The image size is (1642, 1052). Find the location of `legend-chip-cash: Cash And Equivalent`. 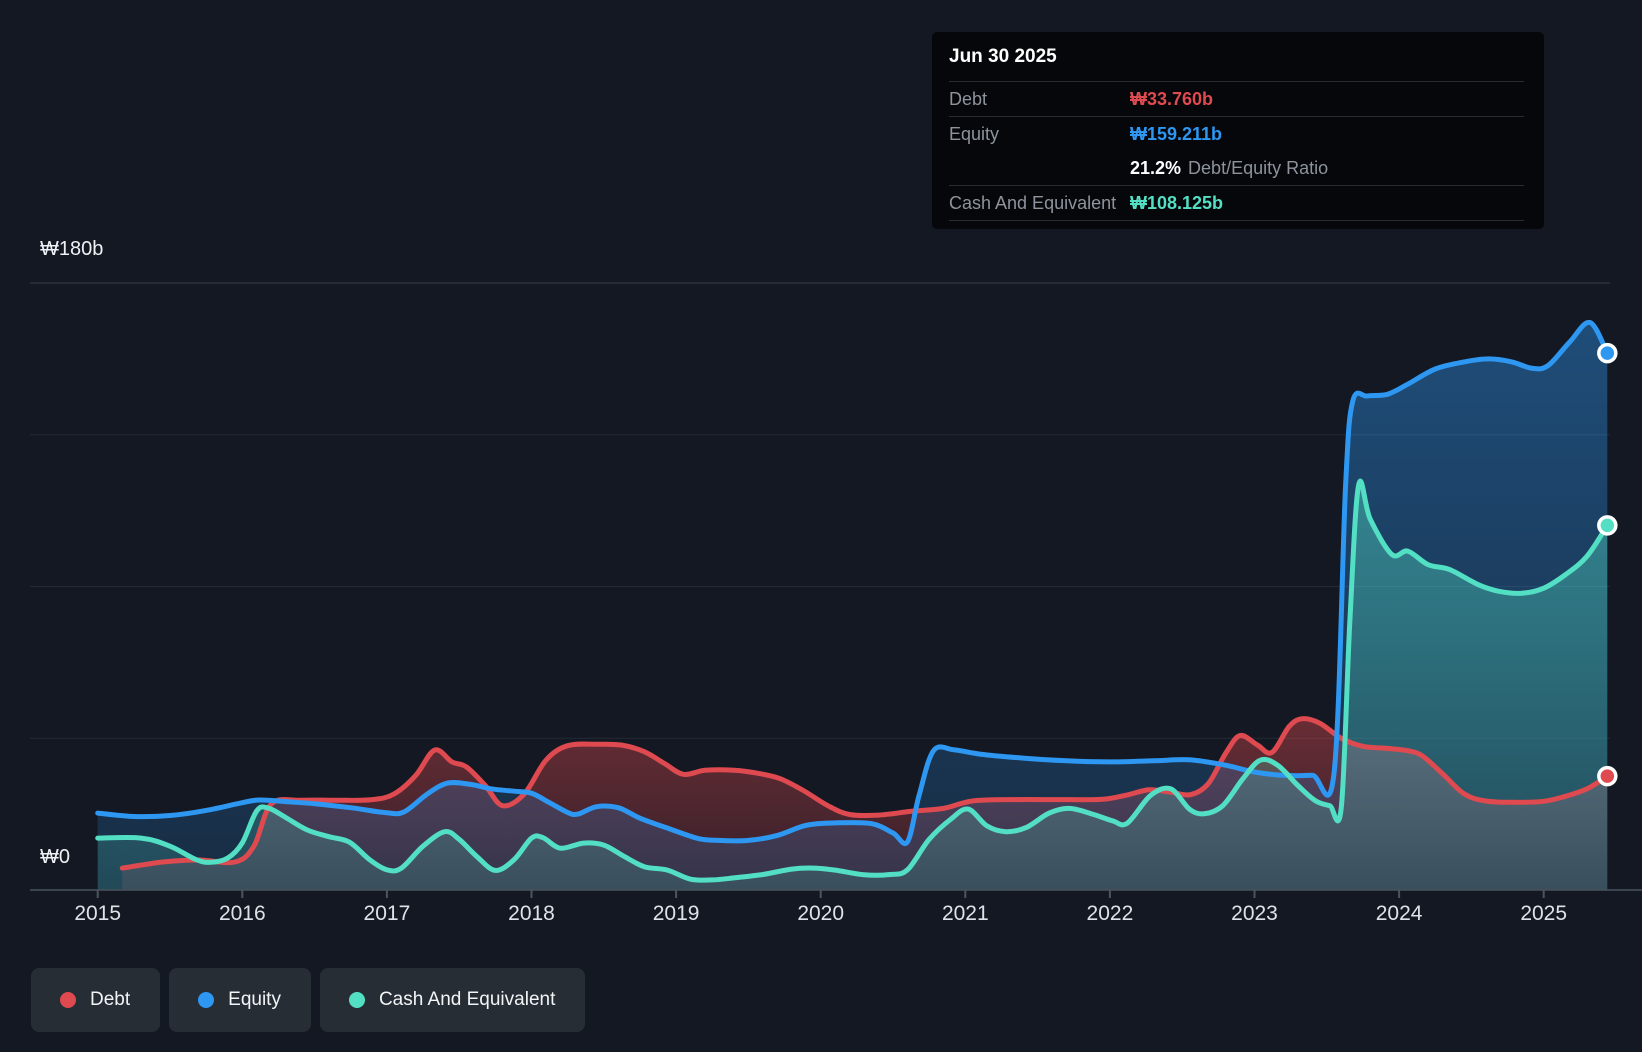

legend-chip-cash: Cash And Equivalent is located at coordinates (452, 1000).